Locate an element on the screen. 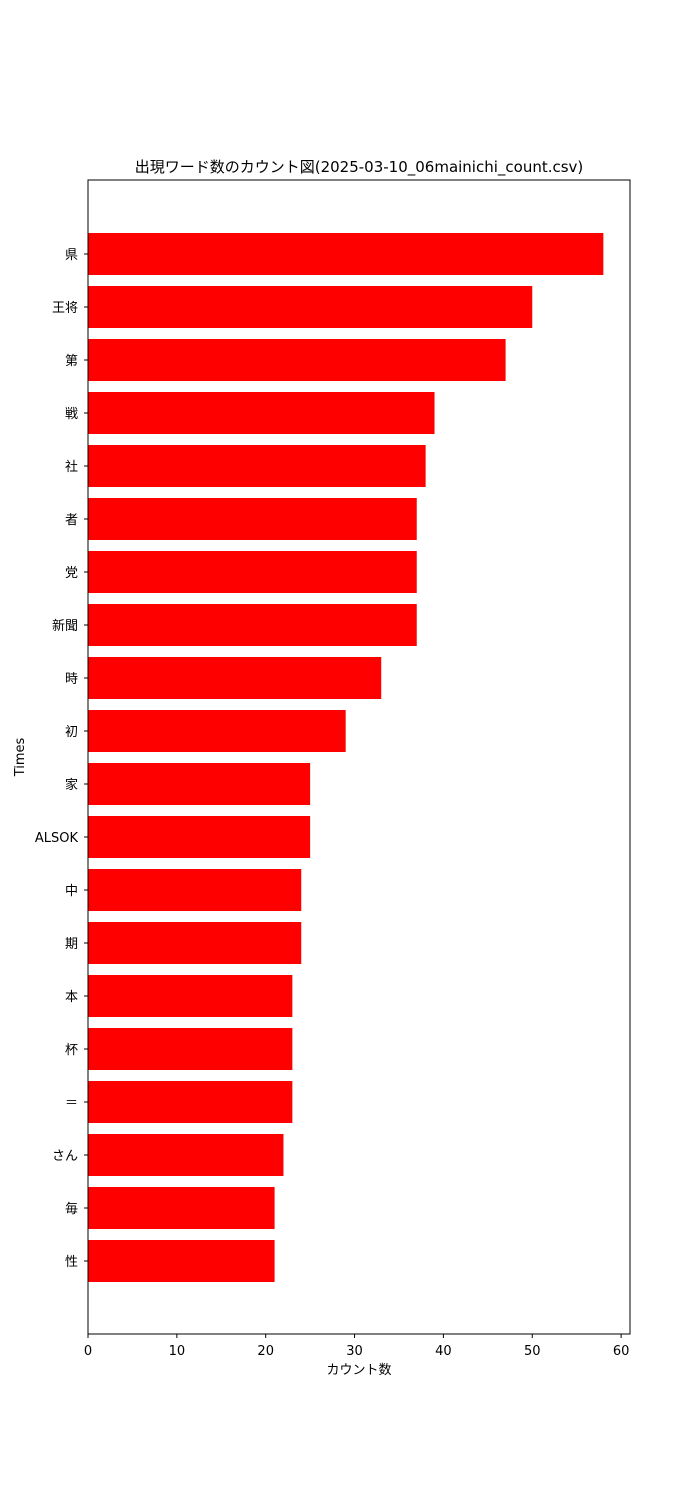 The height and width of the screenshot is (1500, 700). x-axis-ticks: 0 10 20 30 40 50 60 is located at coordinates (357, 1346).